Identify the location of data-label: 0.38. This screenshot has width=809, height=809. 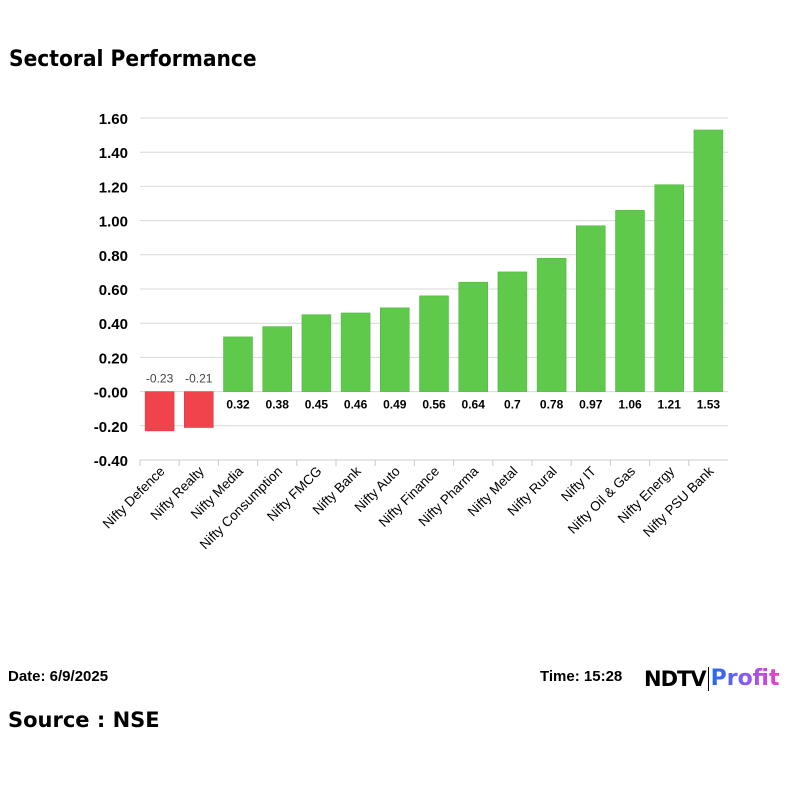
(278, 405).